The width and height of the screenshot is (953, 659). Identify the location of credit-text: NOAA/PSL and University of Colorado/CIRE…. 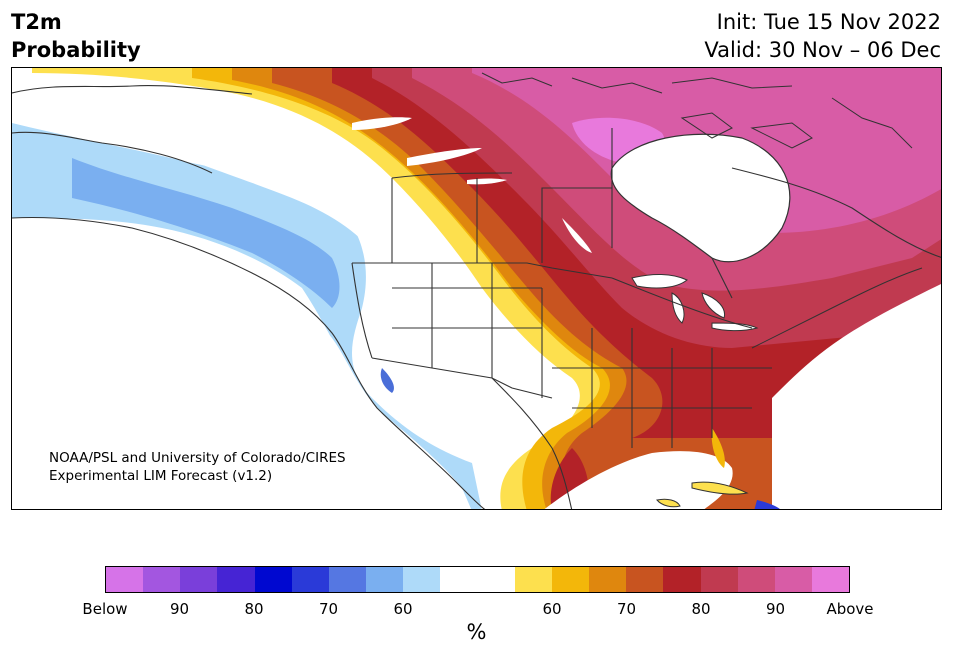
(197, 467).